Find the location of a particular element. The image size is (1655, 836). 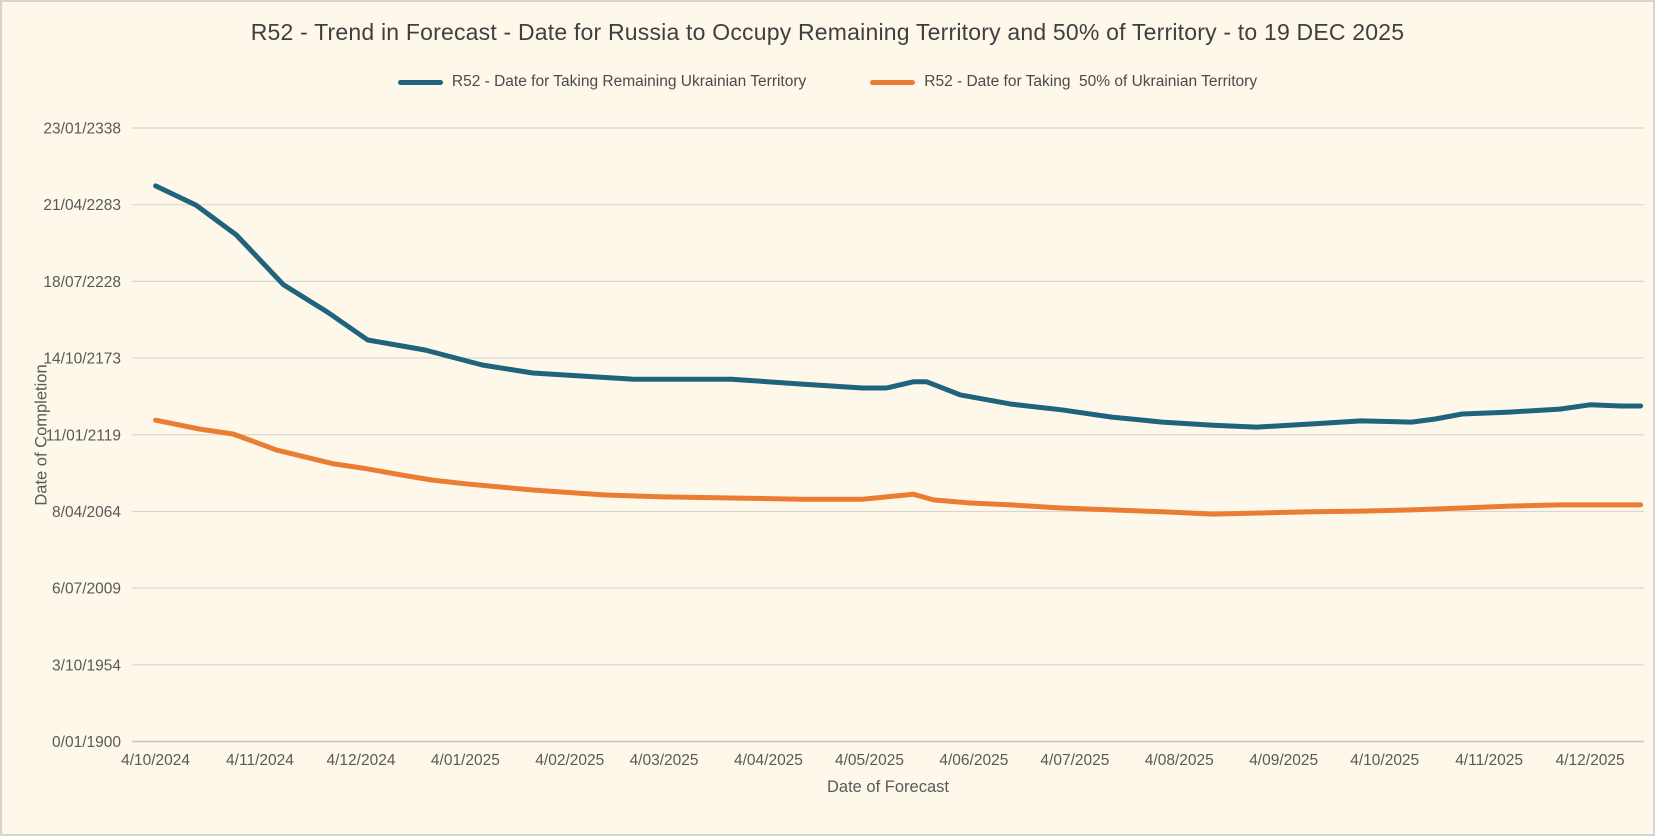

y-tick-label: 6/07/2009 is located at coordinates (86, 589).